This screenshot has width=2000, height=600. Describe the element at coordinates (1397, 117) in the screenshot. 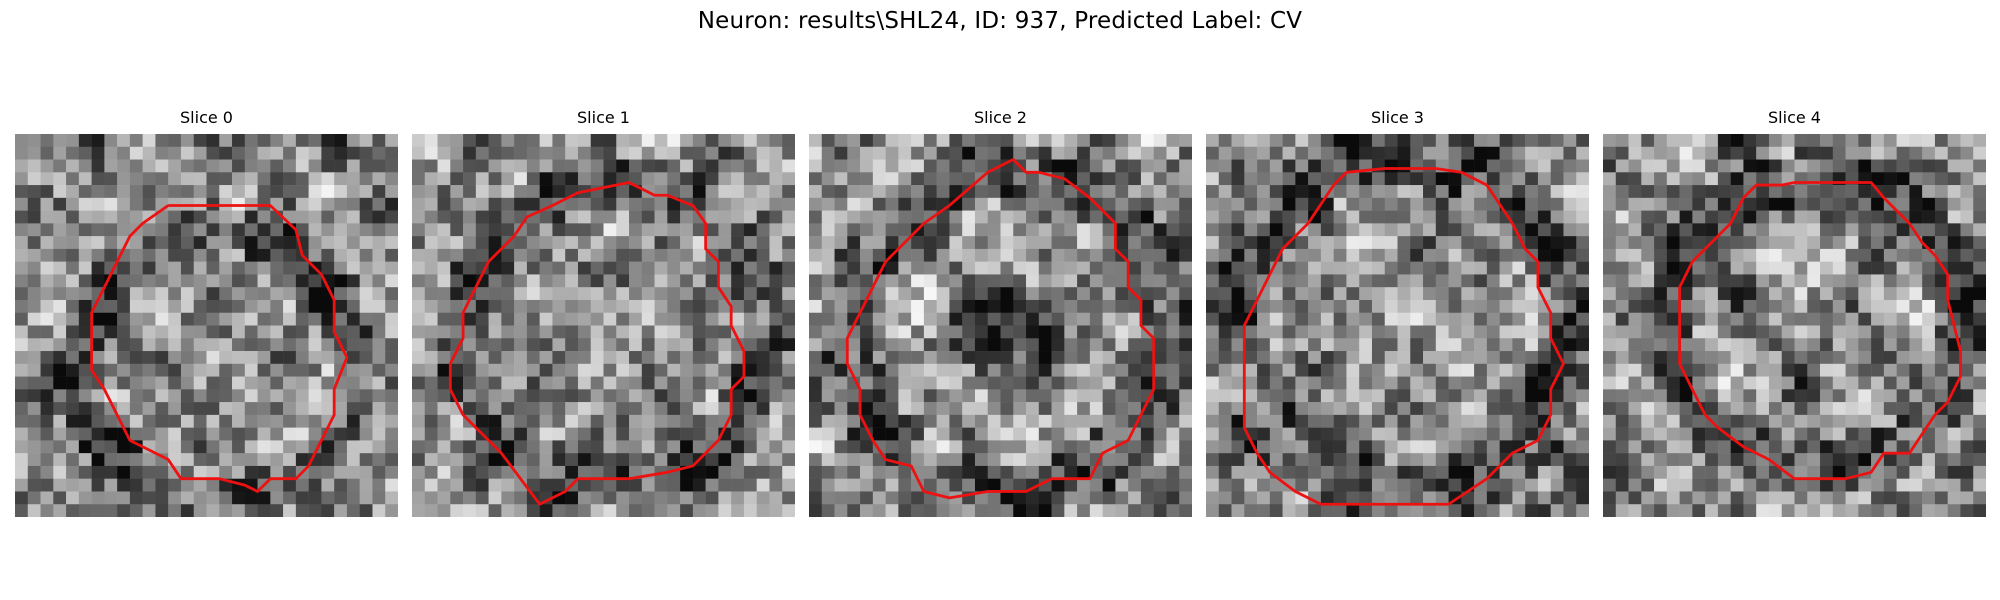

I see `slice-title: Slice 3` at that location.